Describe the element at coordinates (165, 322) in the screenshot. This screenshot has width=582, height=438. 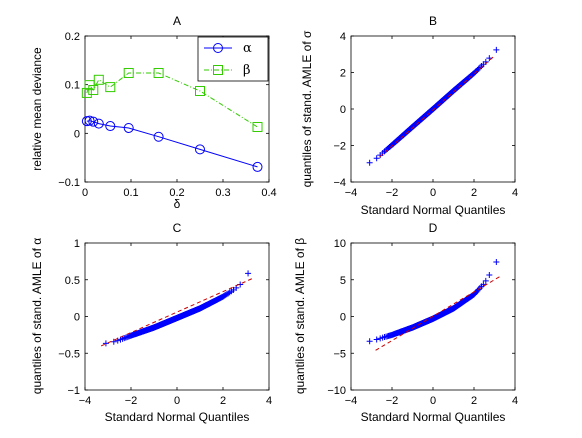
I see `panel-c-plot-area: −4 −2 0 2 4 −1 −0.5 0 0.5 1` at that location.